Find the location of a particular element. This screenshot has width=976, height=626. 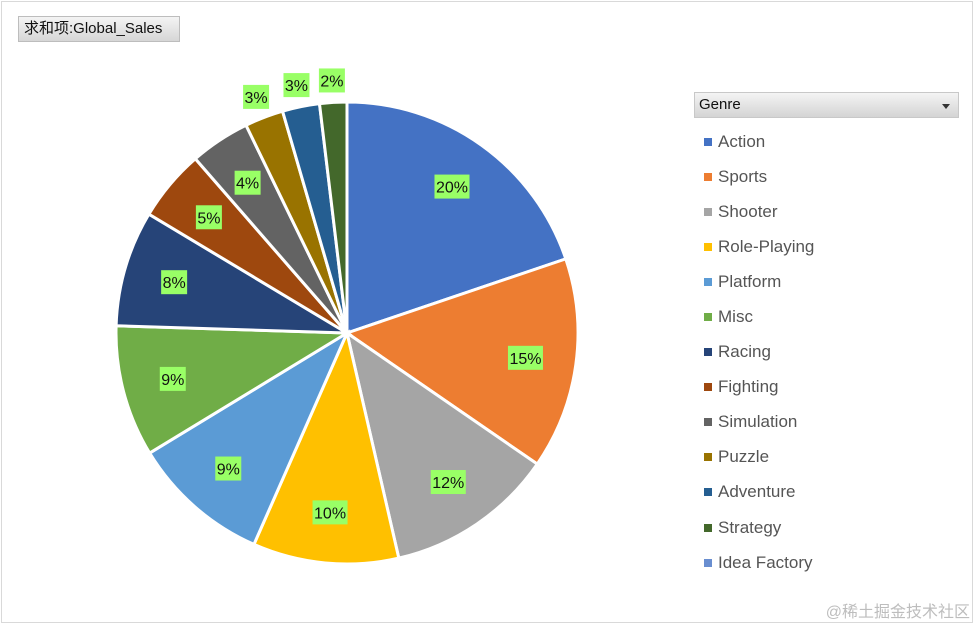

data-label-sports: 15% is located at coordinates (525, 357).